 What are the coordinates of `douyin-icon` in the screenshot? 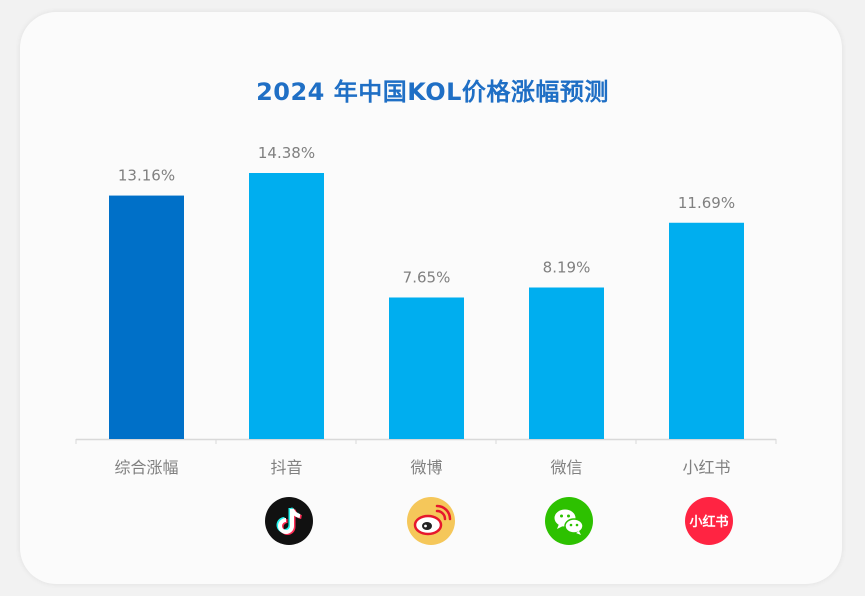 It's located at (289, 521).